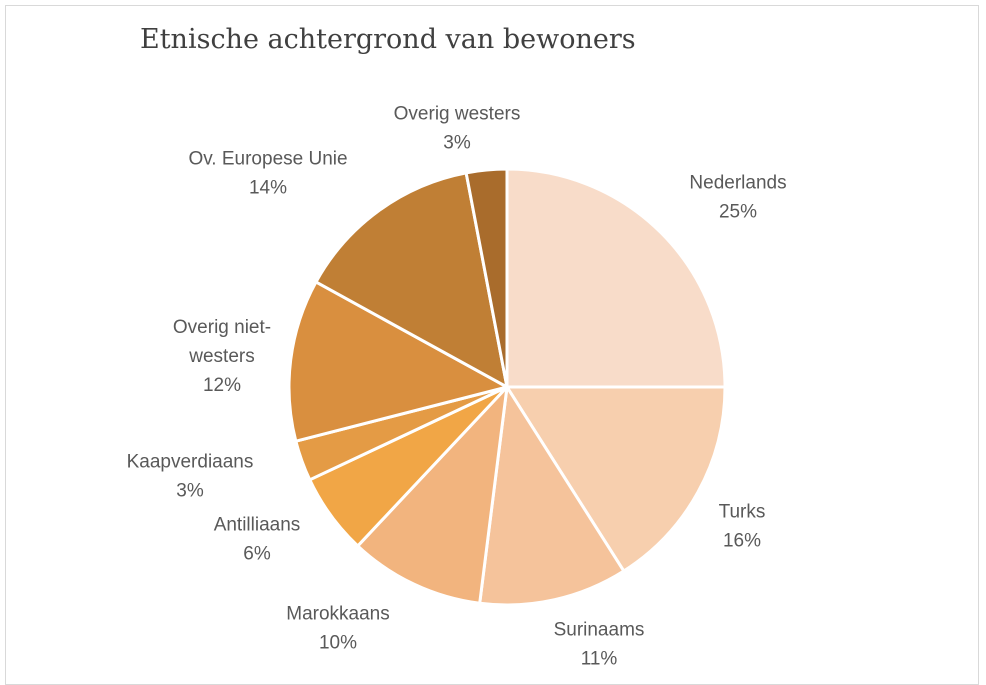 Image resolution: width=986 pixels, height=685 pixels. Describe the element at coordinates (737, 198) in the screenshot. I see `slice-label: Nederlands 25%` at that location.